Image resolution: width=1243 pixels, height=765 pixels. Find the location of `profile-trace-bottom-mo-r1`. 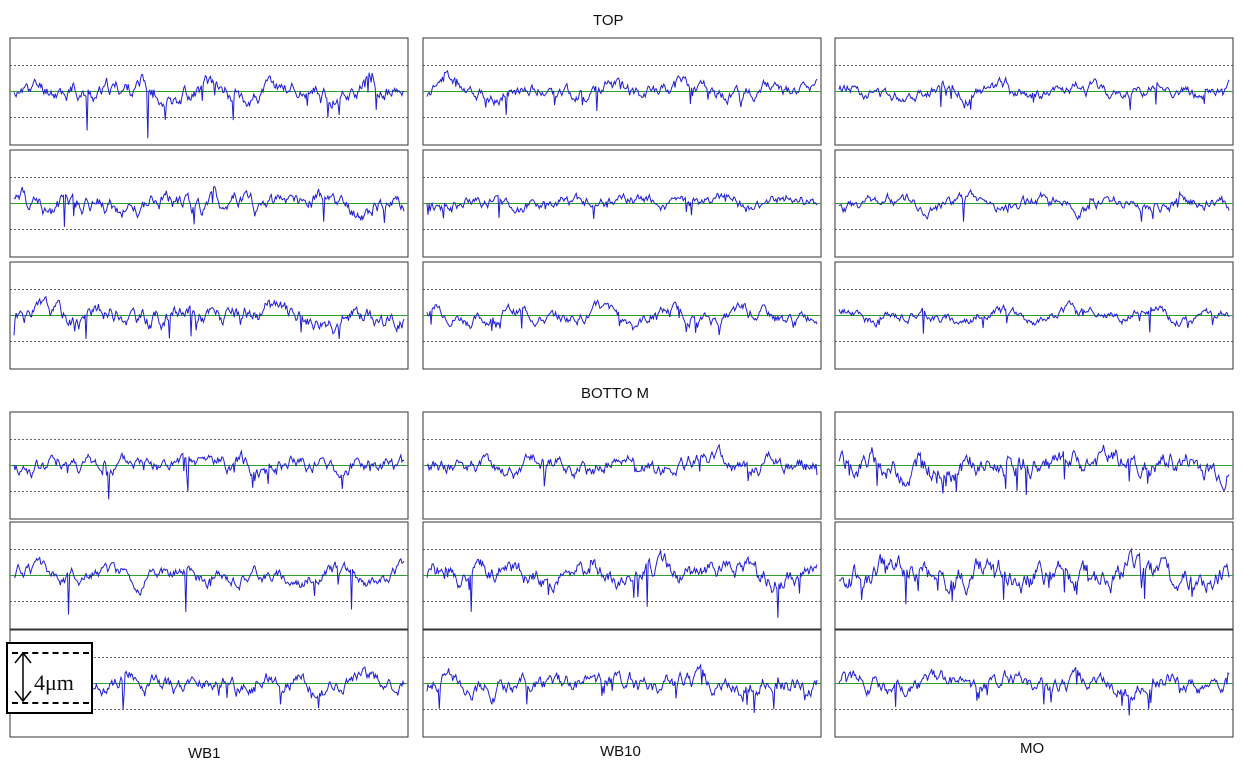

profile-trace-bottom-mo-r1 is located at coordinates (1034, 470).